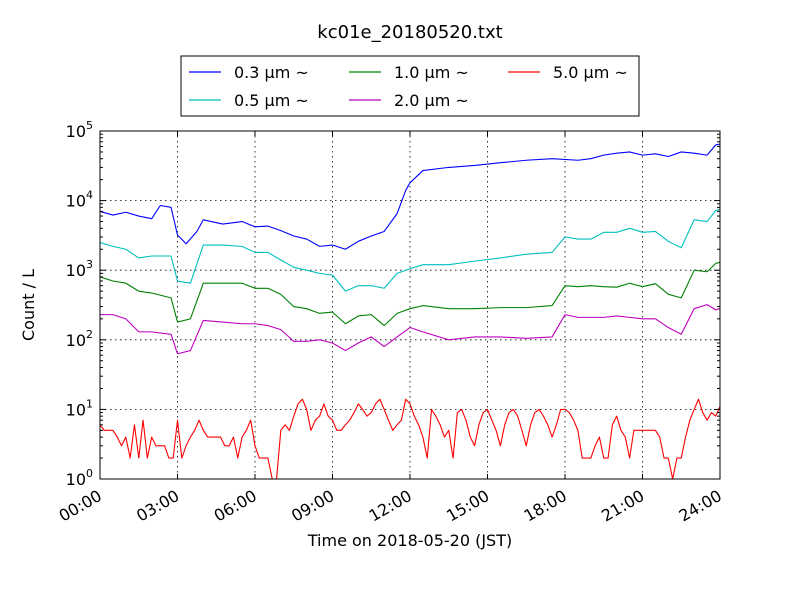 This screenshot has width=800, height=604. Describe the element at coordinates (89, 264) in the screenshot. I see `y-tick-exponent: 3` at that location.